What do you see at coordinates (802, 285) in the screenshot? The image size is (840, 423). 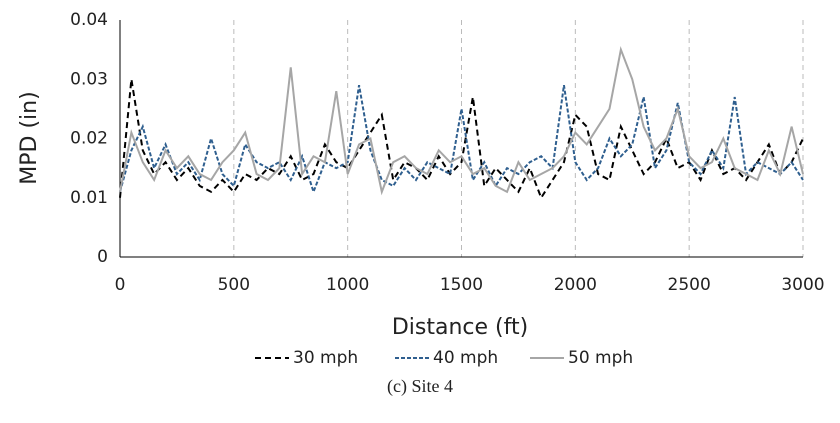 I see `x-tick-label: 3000` at bounding box center [802, 285].